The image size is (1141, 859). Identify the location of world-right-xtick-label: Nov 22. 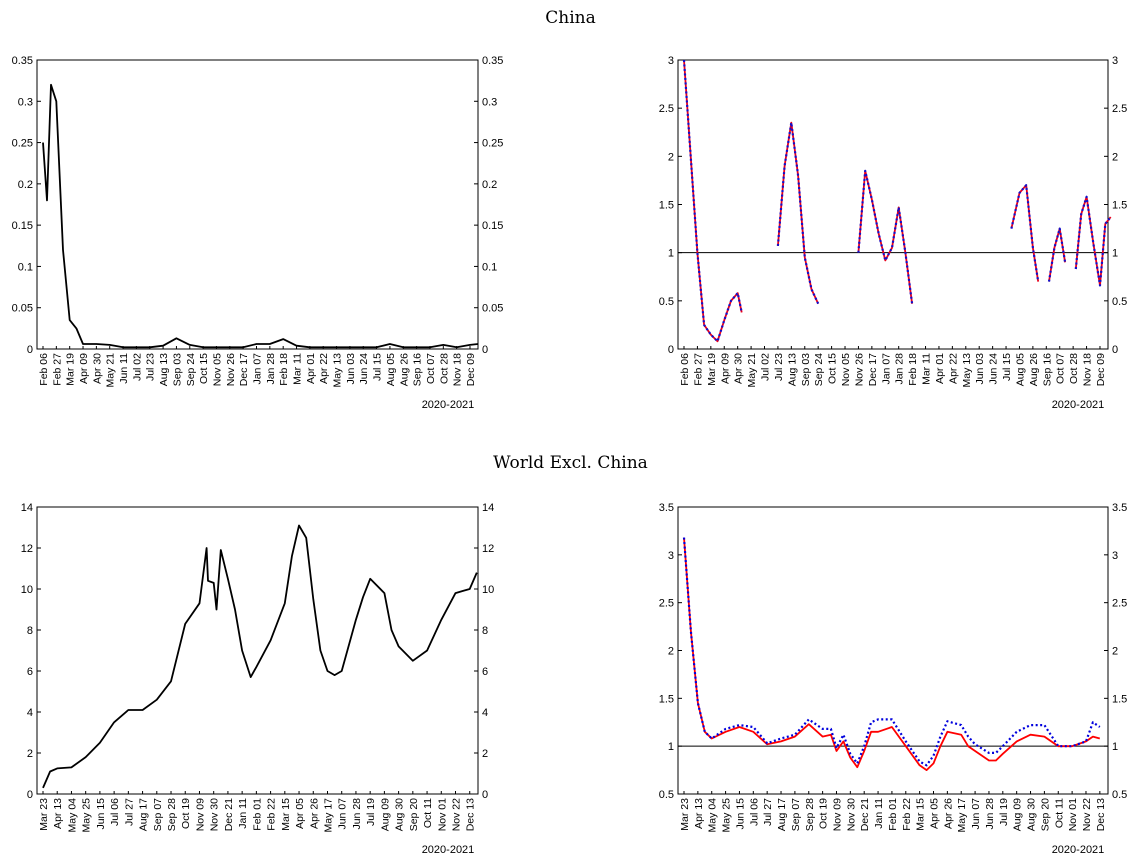
(1087, 814).